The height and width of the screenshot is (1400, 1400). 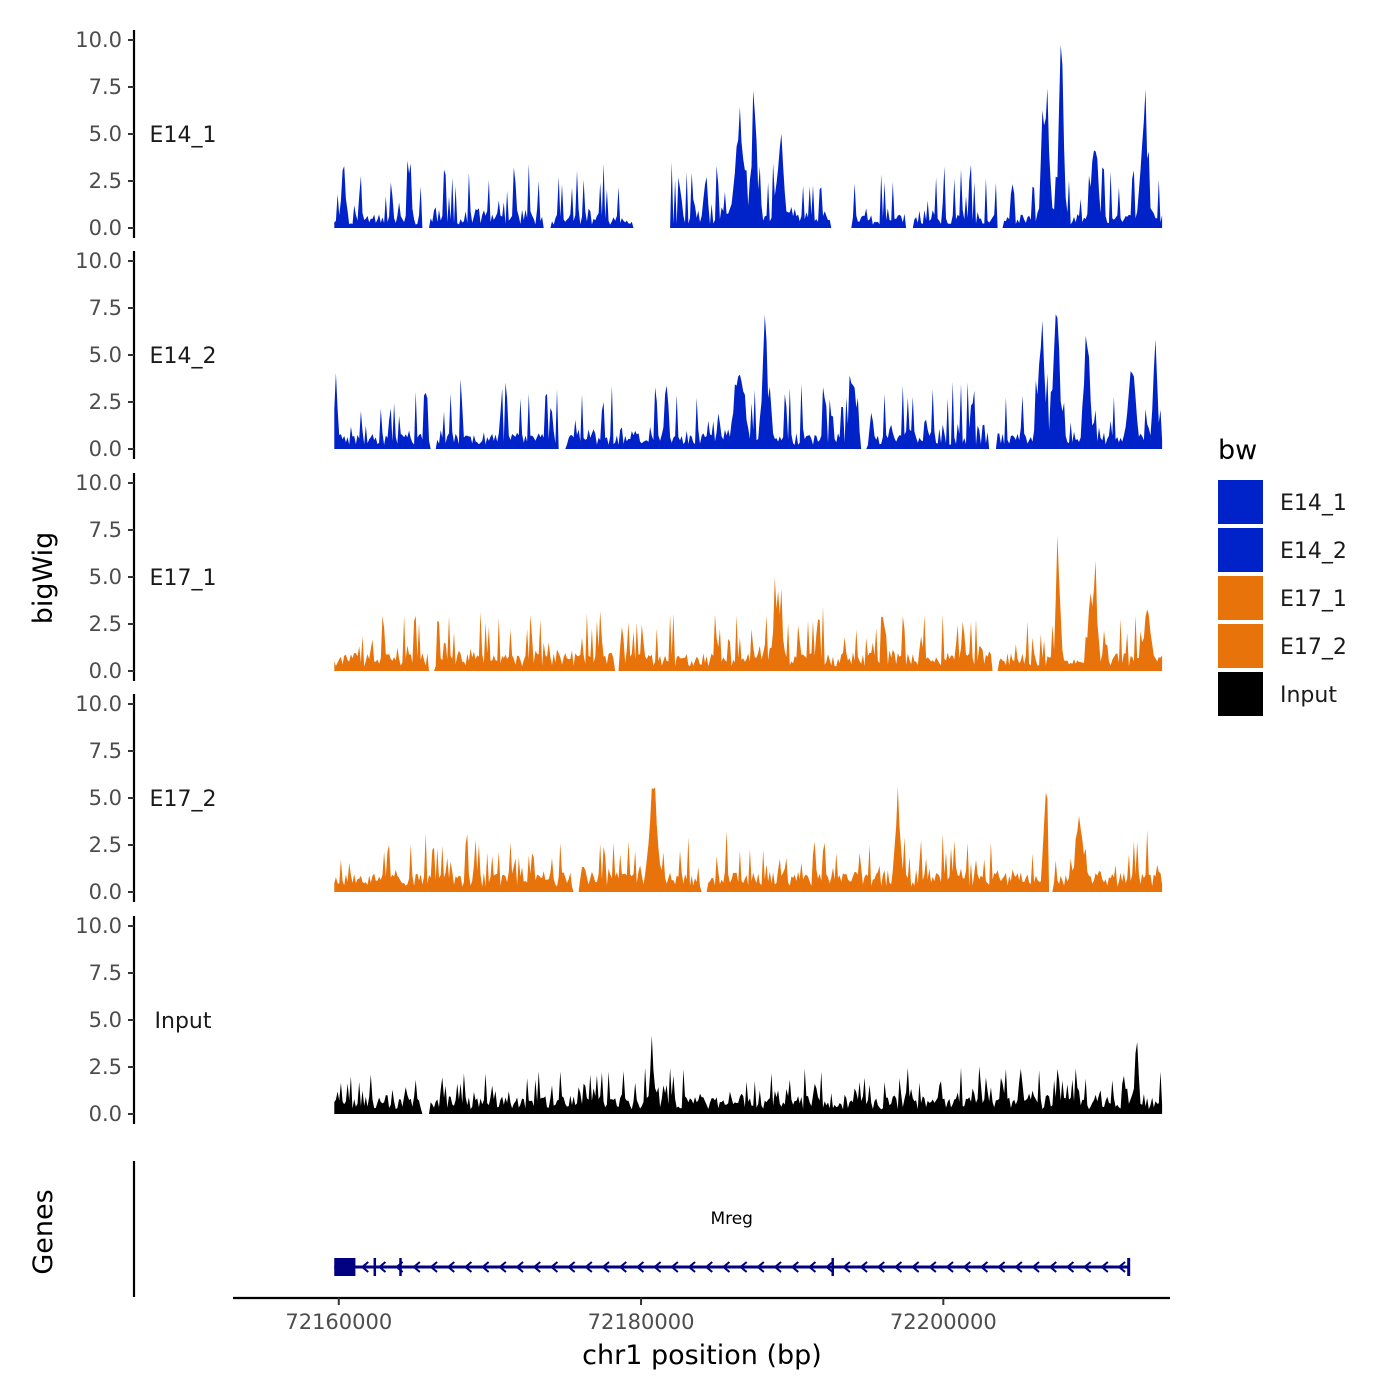 I want to click on track-label-E17_1: E17_1, so click(x=183, y=578).